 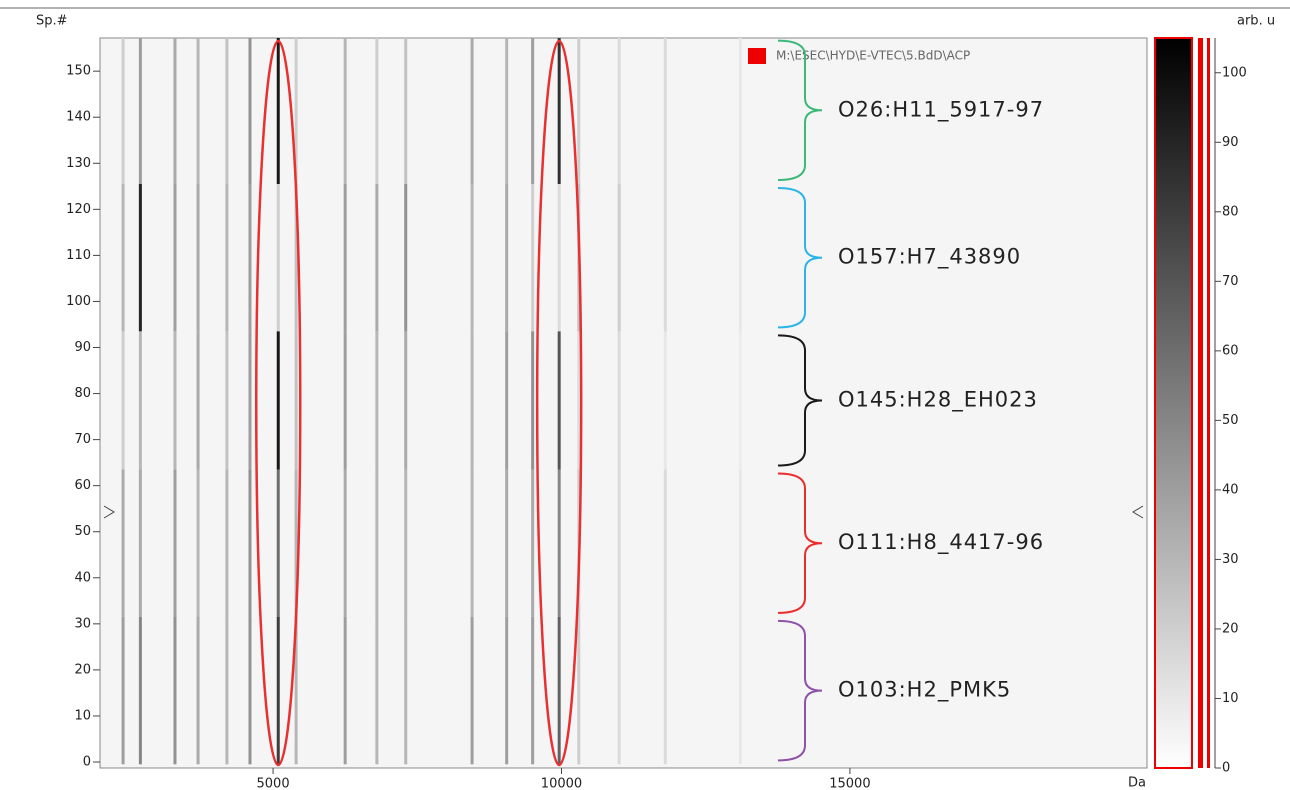 I want to click on y-tick-label: 130, so click(x=78, y=163).